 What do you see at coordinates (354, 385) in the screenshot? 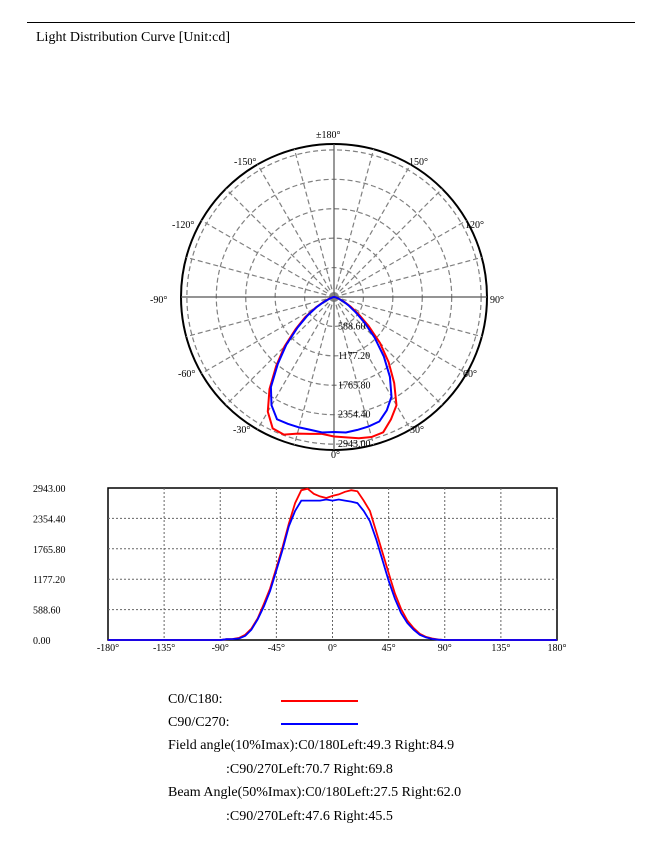
I see `polar-radial-label: 1765.80` at bounding box center [354, 385].